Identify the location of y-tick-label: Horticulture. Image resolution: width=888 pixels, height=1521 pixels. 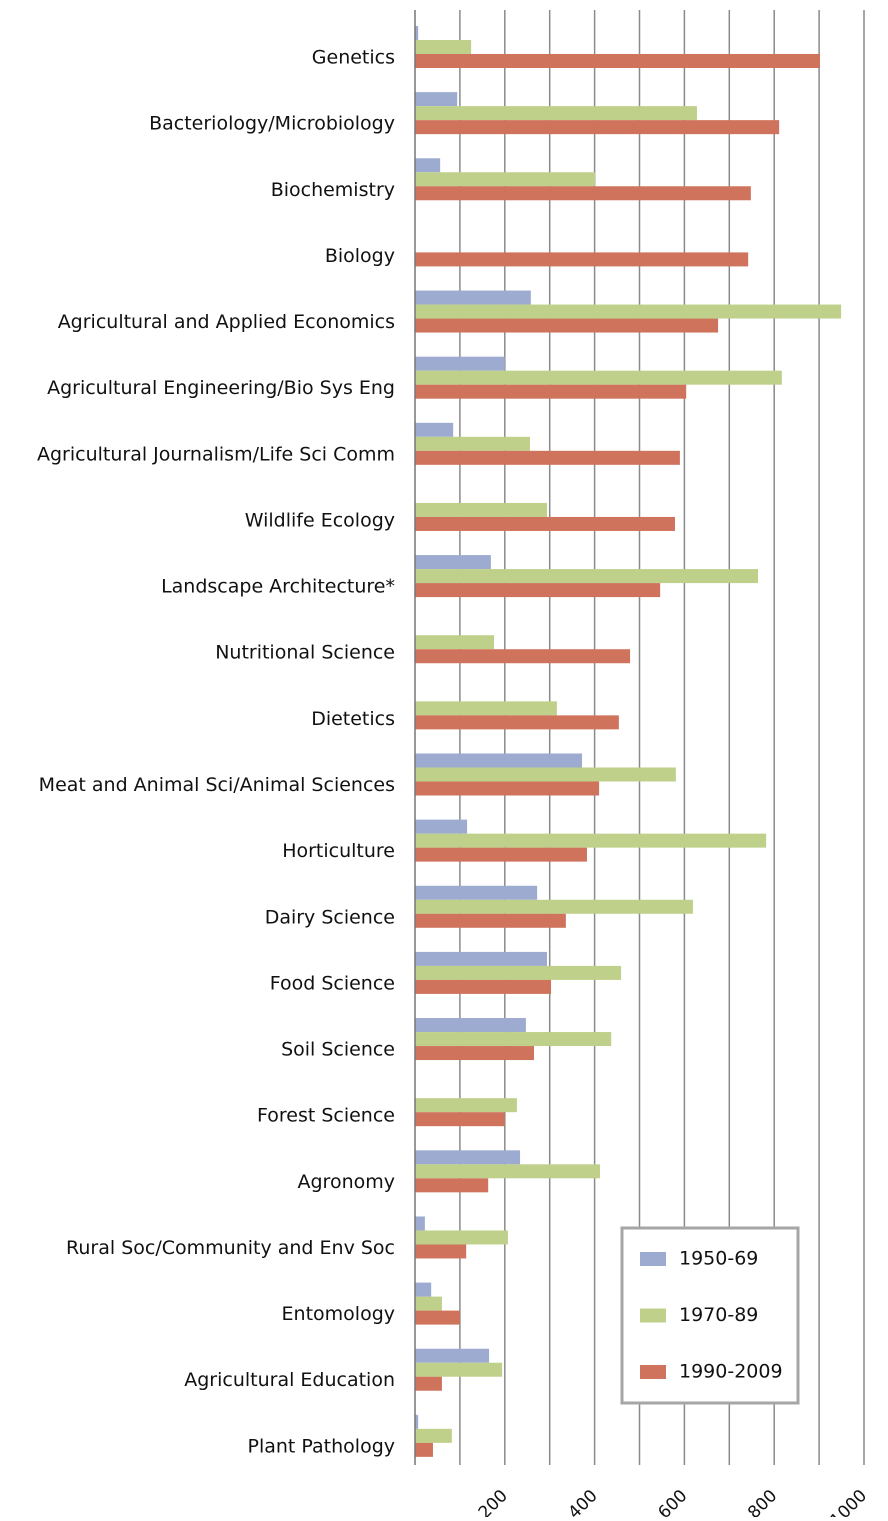
(338, 851).